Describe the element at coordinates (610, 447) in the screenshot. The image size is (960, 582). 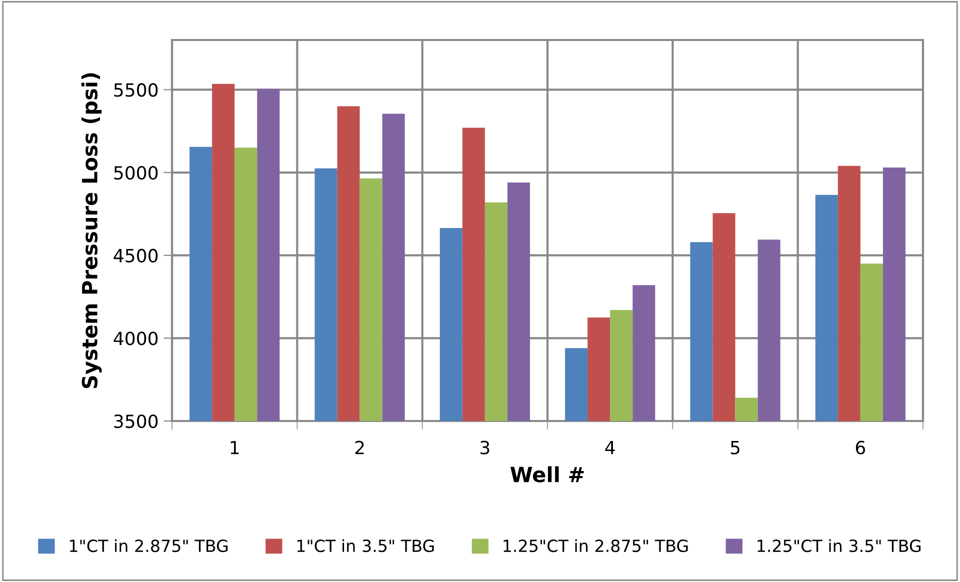
I see `x-tick-label: 4` at that location.